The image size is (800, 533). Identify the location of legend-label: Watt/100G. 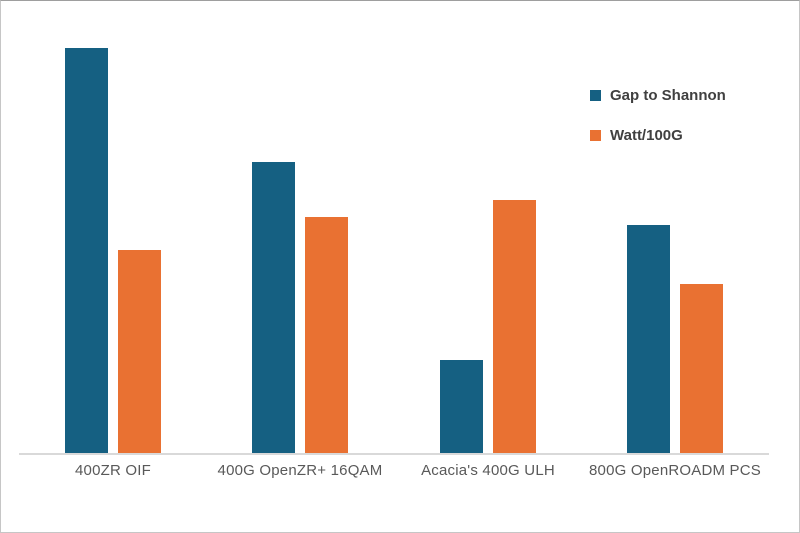
(646, 135).